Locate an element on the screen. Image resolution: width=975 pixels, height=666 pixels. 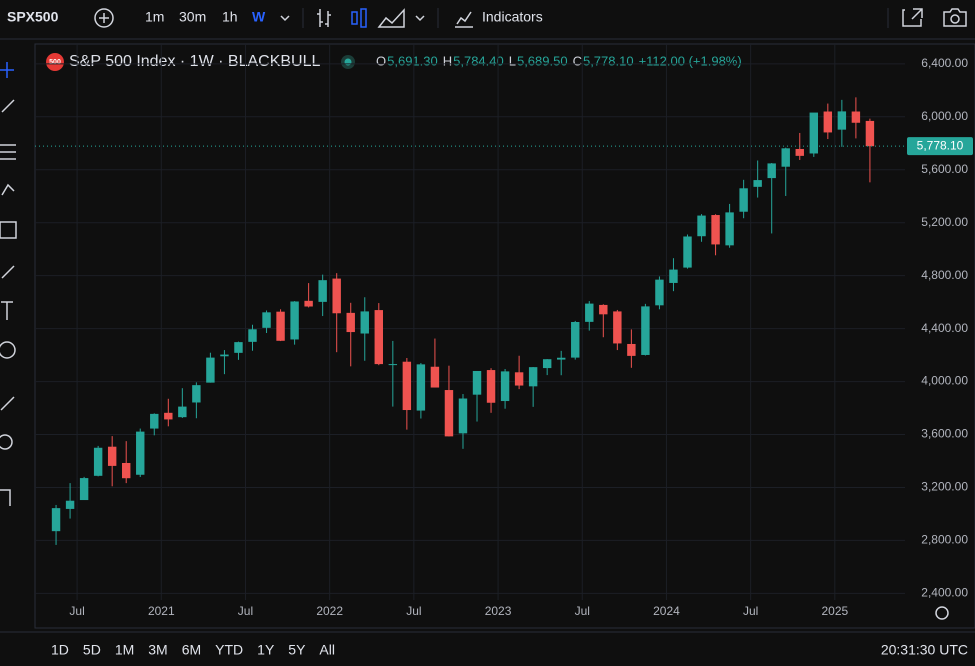
legend-value: 5,778.10 is located at coordinates (608, 60).